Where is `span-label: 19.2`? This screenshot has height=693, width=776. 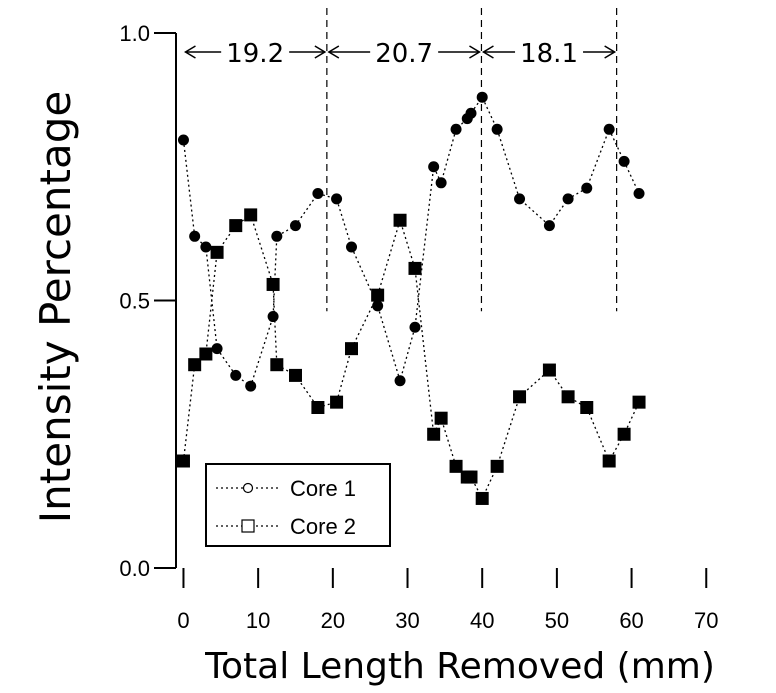
span-label: 19.2 is located at coordinates (255, 54).